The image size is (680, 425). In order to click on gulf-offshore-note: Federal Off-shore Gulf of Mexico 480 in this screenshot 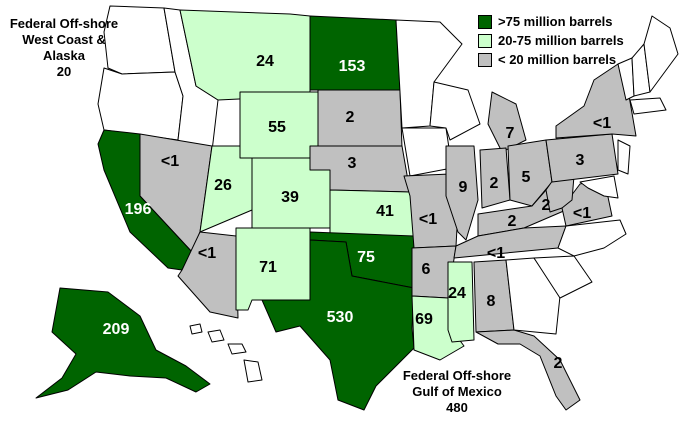, I will do `click(457, 391)`.